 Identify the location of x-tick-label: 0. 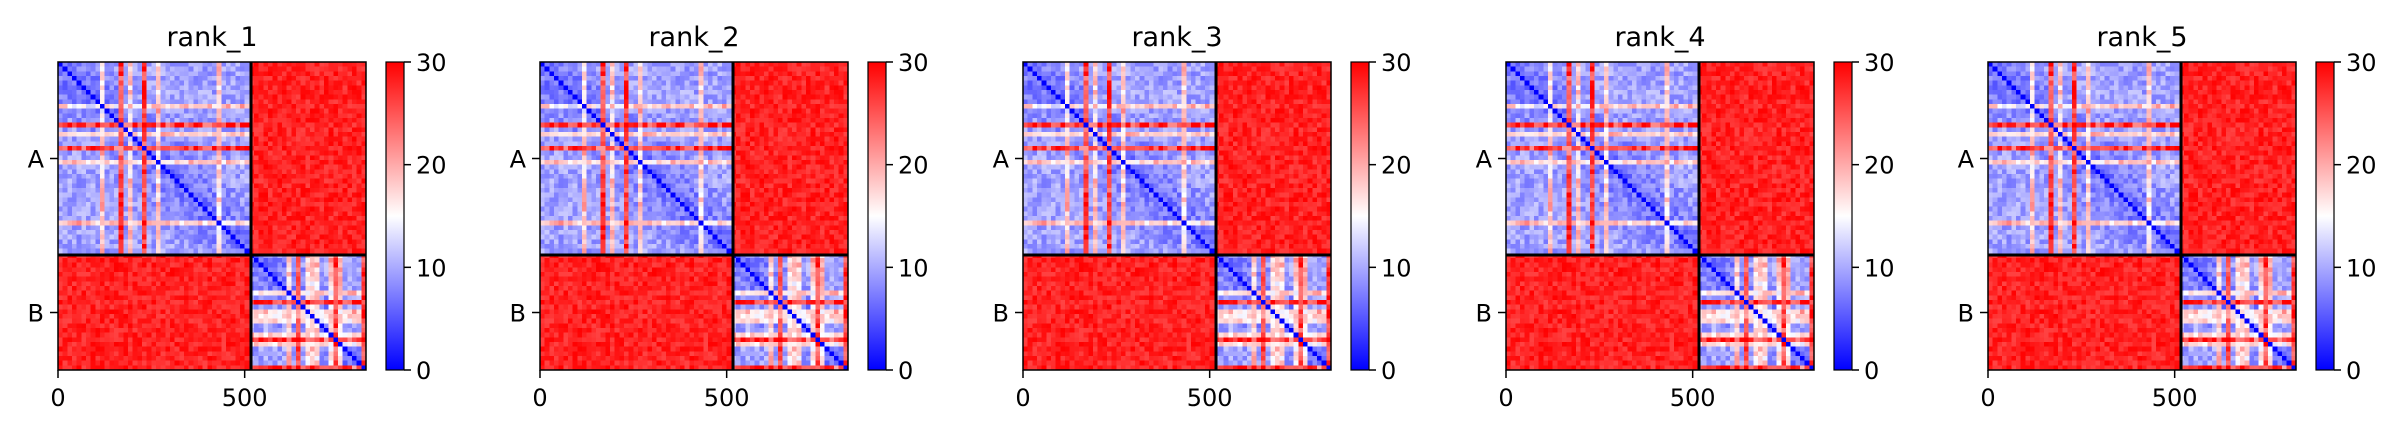
(57, 398).